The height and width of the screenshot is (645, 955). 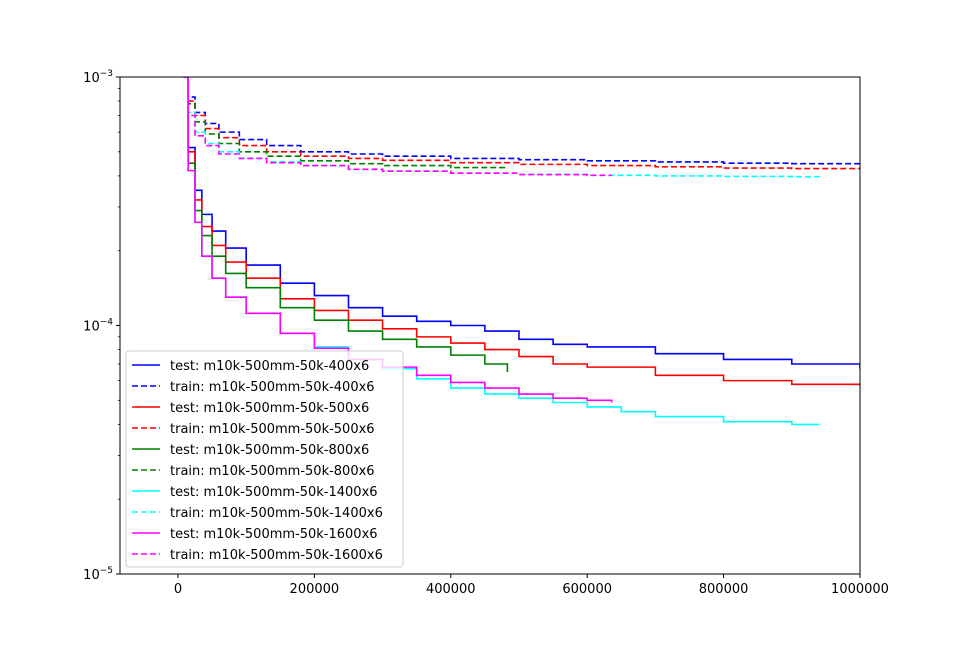 What do you see at coordinates (272, 387) in the screenshot?
I see `legend-label: train: m10k-500mm-50k-400x6` at bounding box center [272, 387].